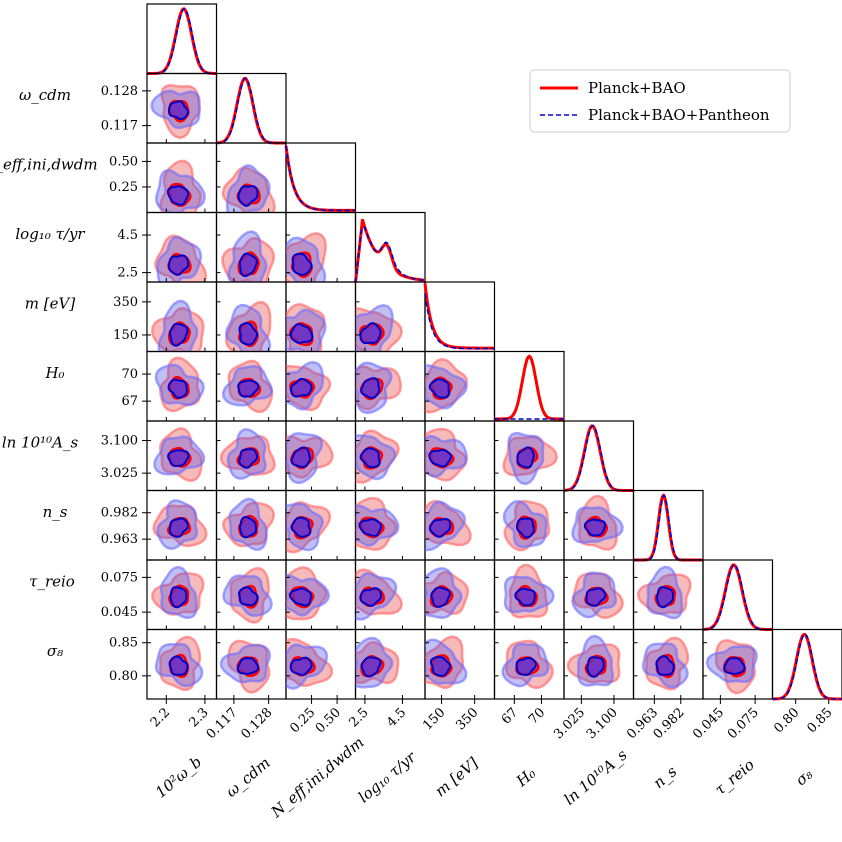  I want to click on col-label-lnAs: ln 10¹⁰A_s, so click(595, 777).